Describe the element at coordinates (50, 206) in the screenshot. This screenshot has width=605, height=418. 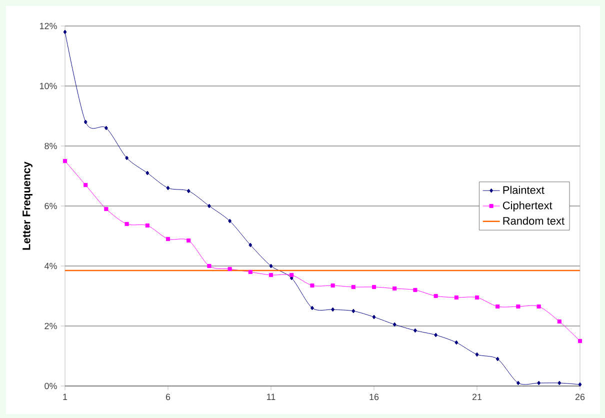
I see `y-tick-label: 6%` at that location.